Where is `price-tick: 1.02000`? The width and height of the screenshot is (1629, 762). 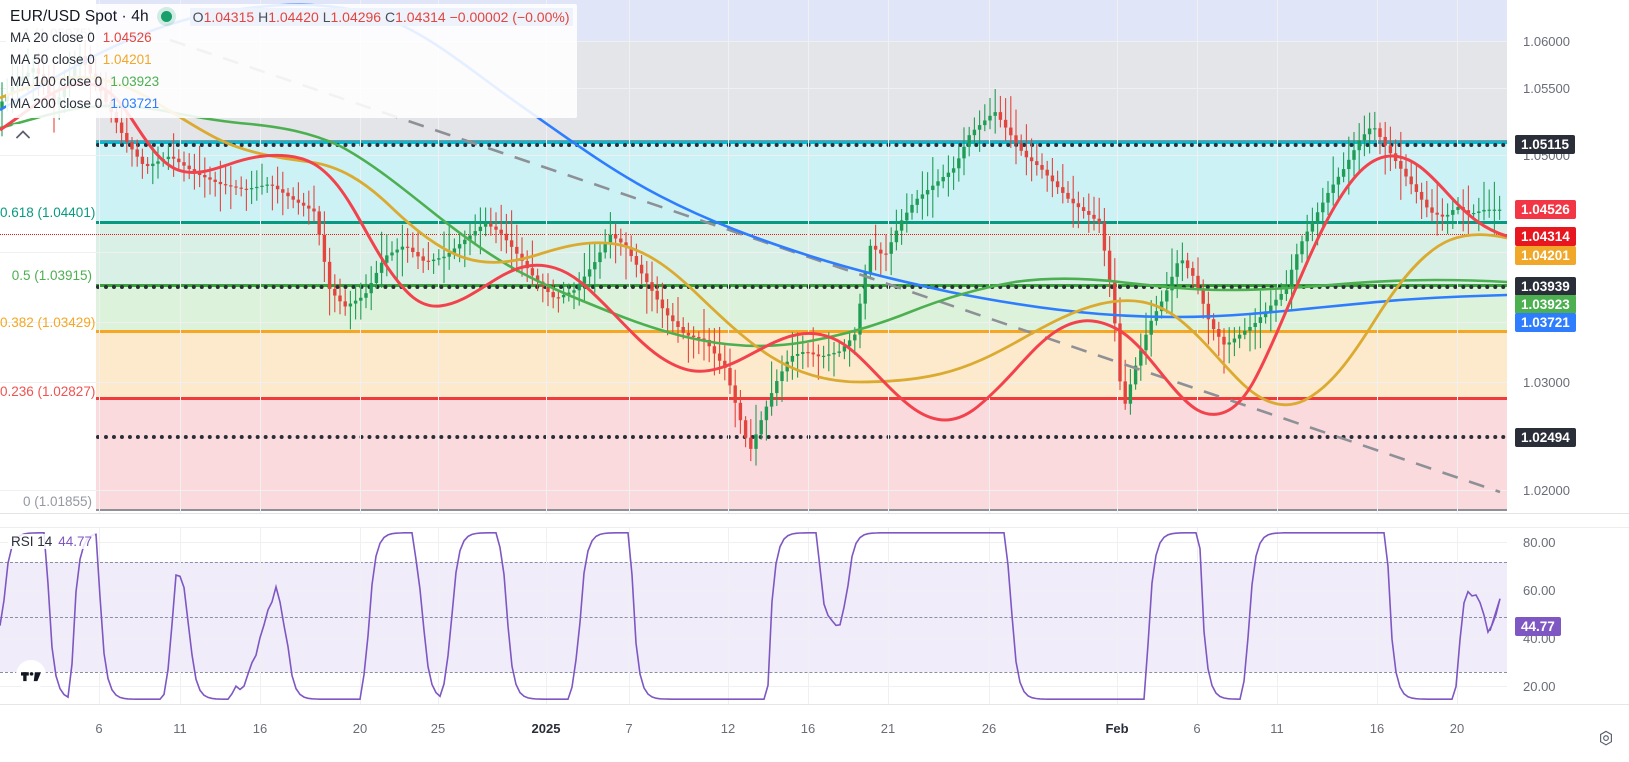
price-tick: 1.02000 is located at coordinates (1546, 490).